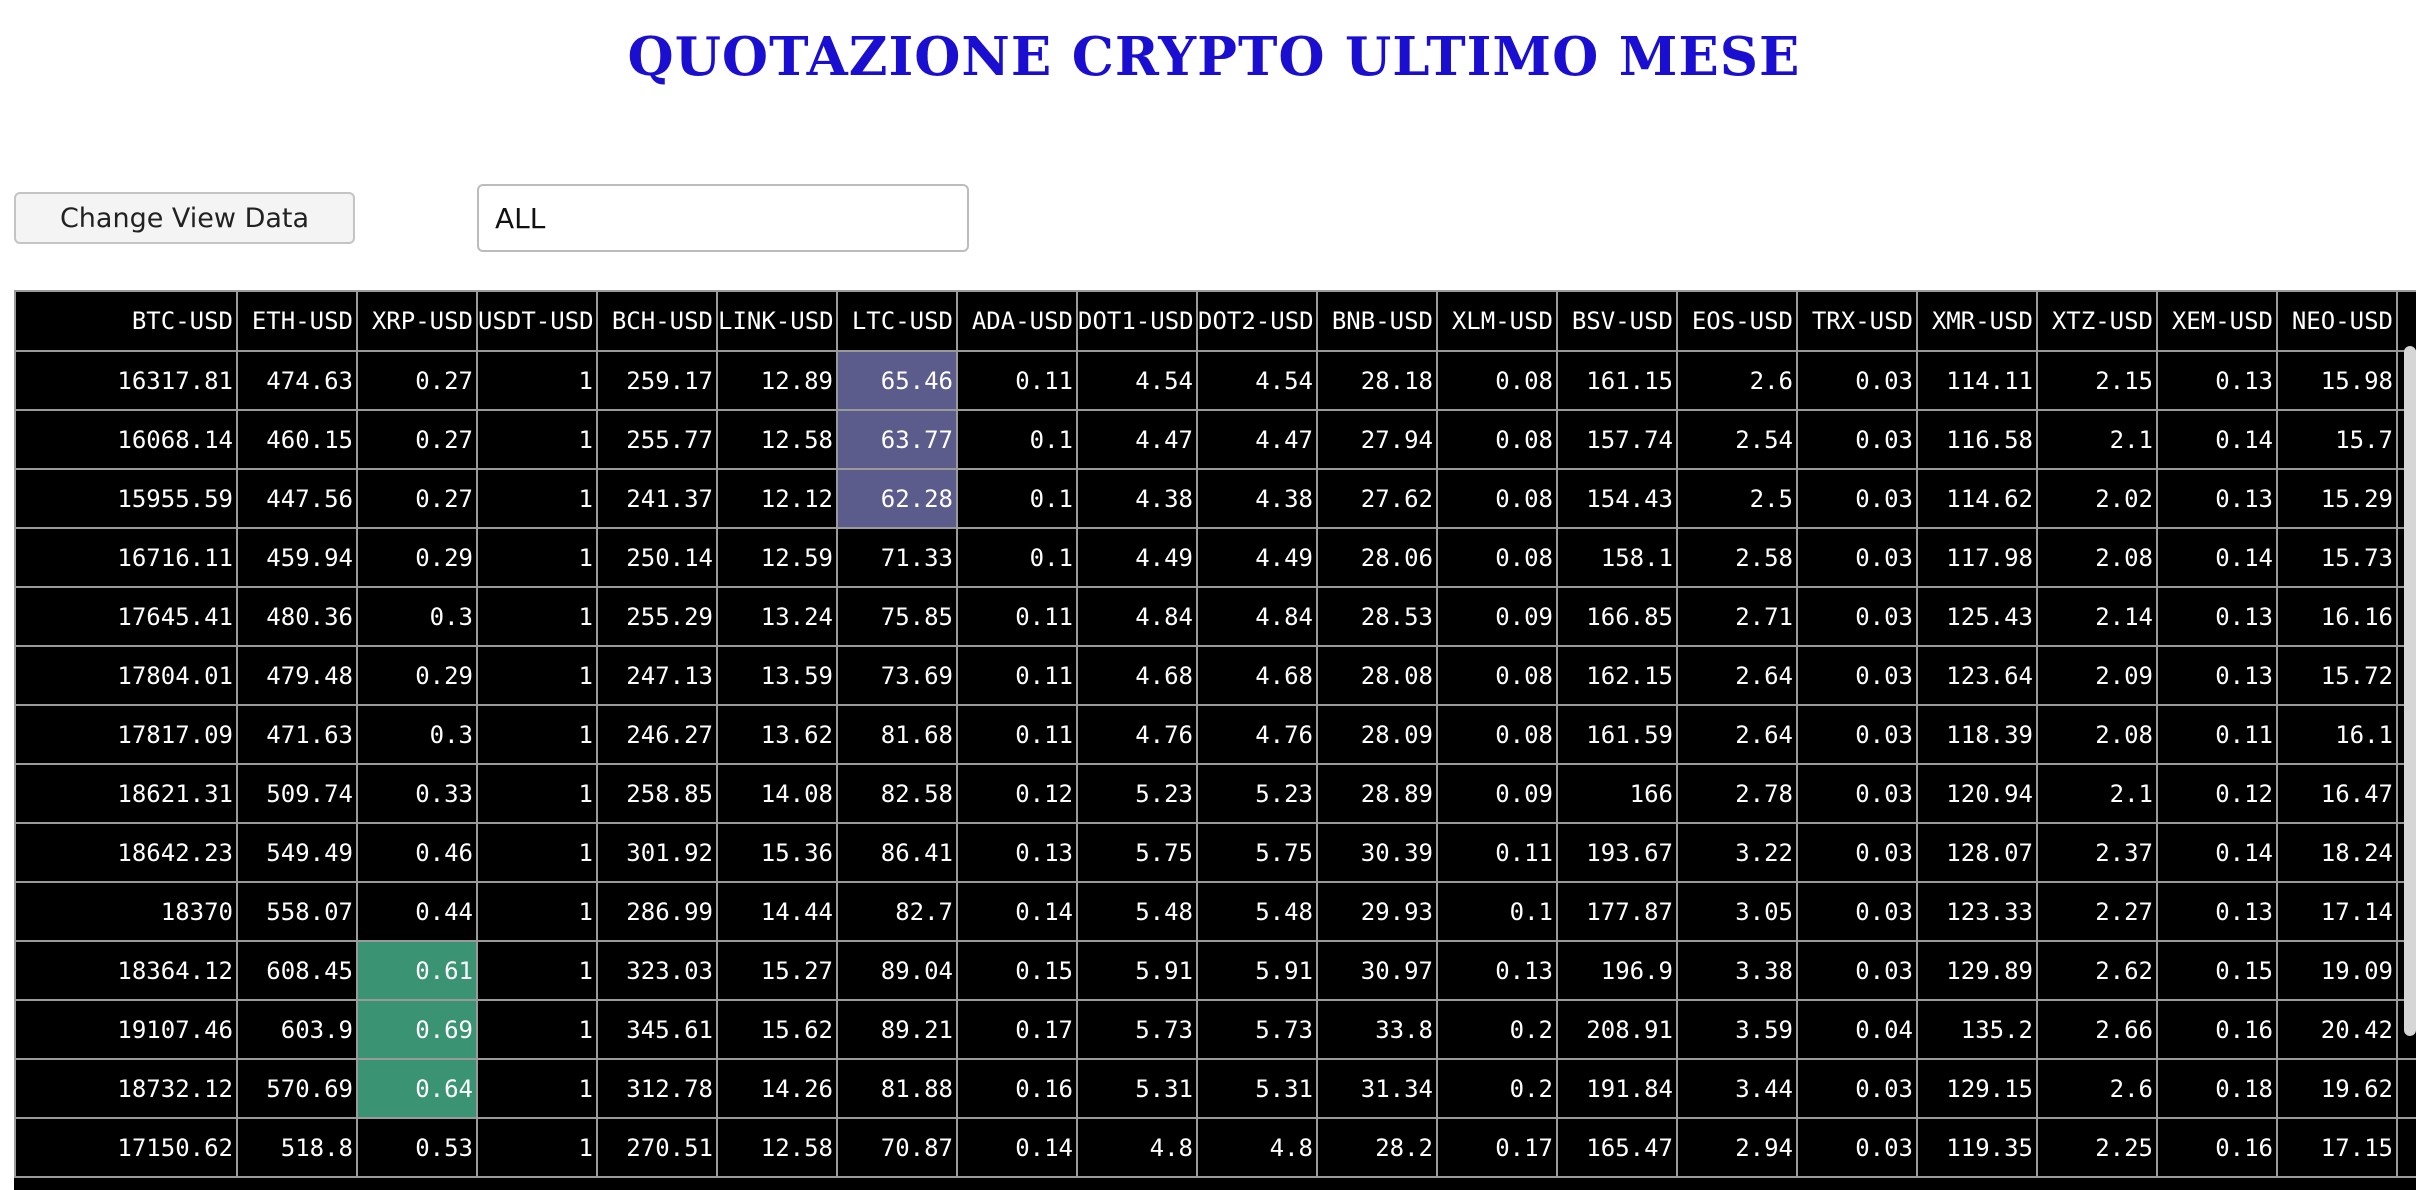 The width and height of the screenshot is (2428, 1190). What do you see at coordinates (1377, 675) in the screenshot?
I see `table-cell: 28.08` at bounding box center [1377, 675].